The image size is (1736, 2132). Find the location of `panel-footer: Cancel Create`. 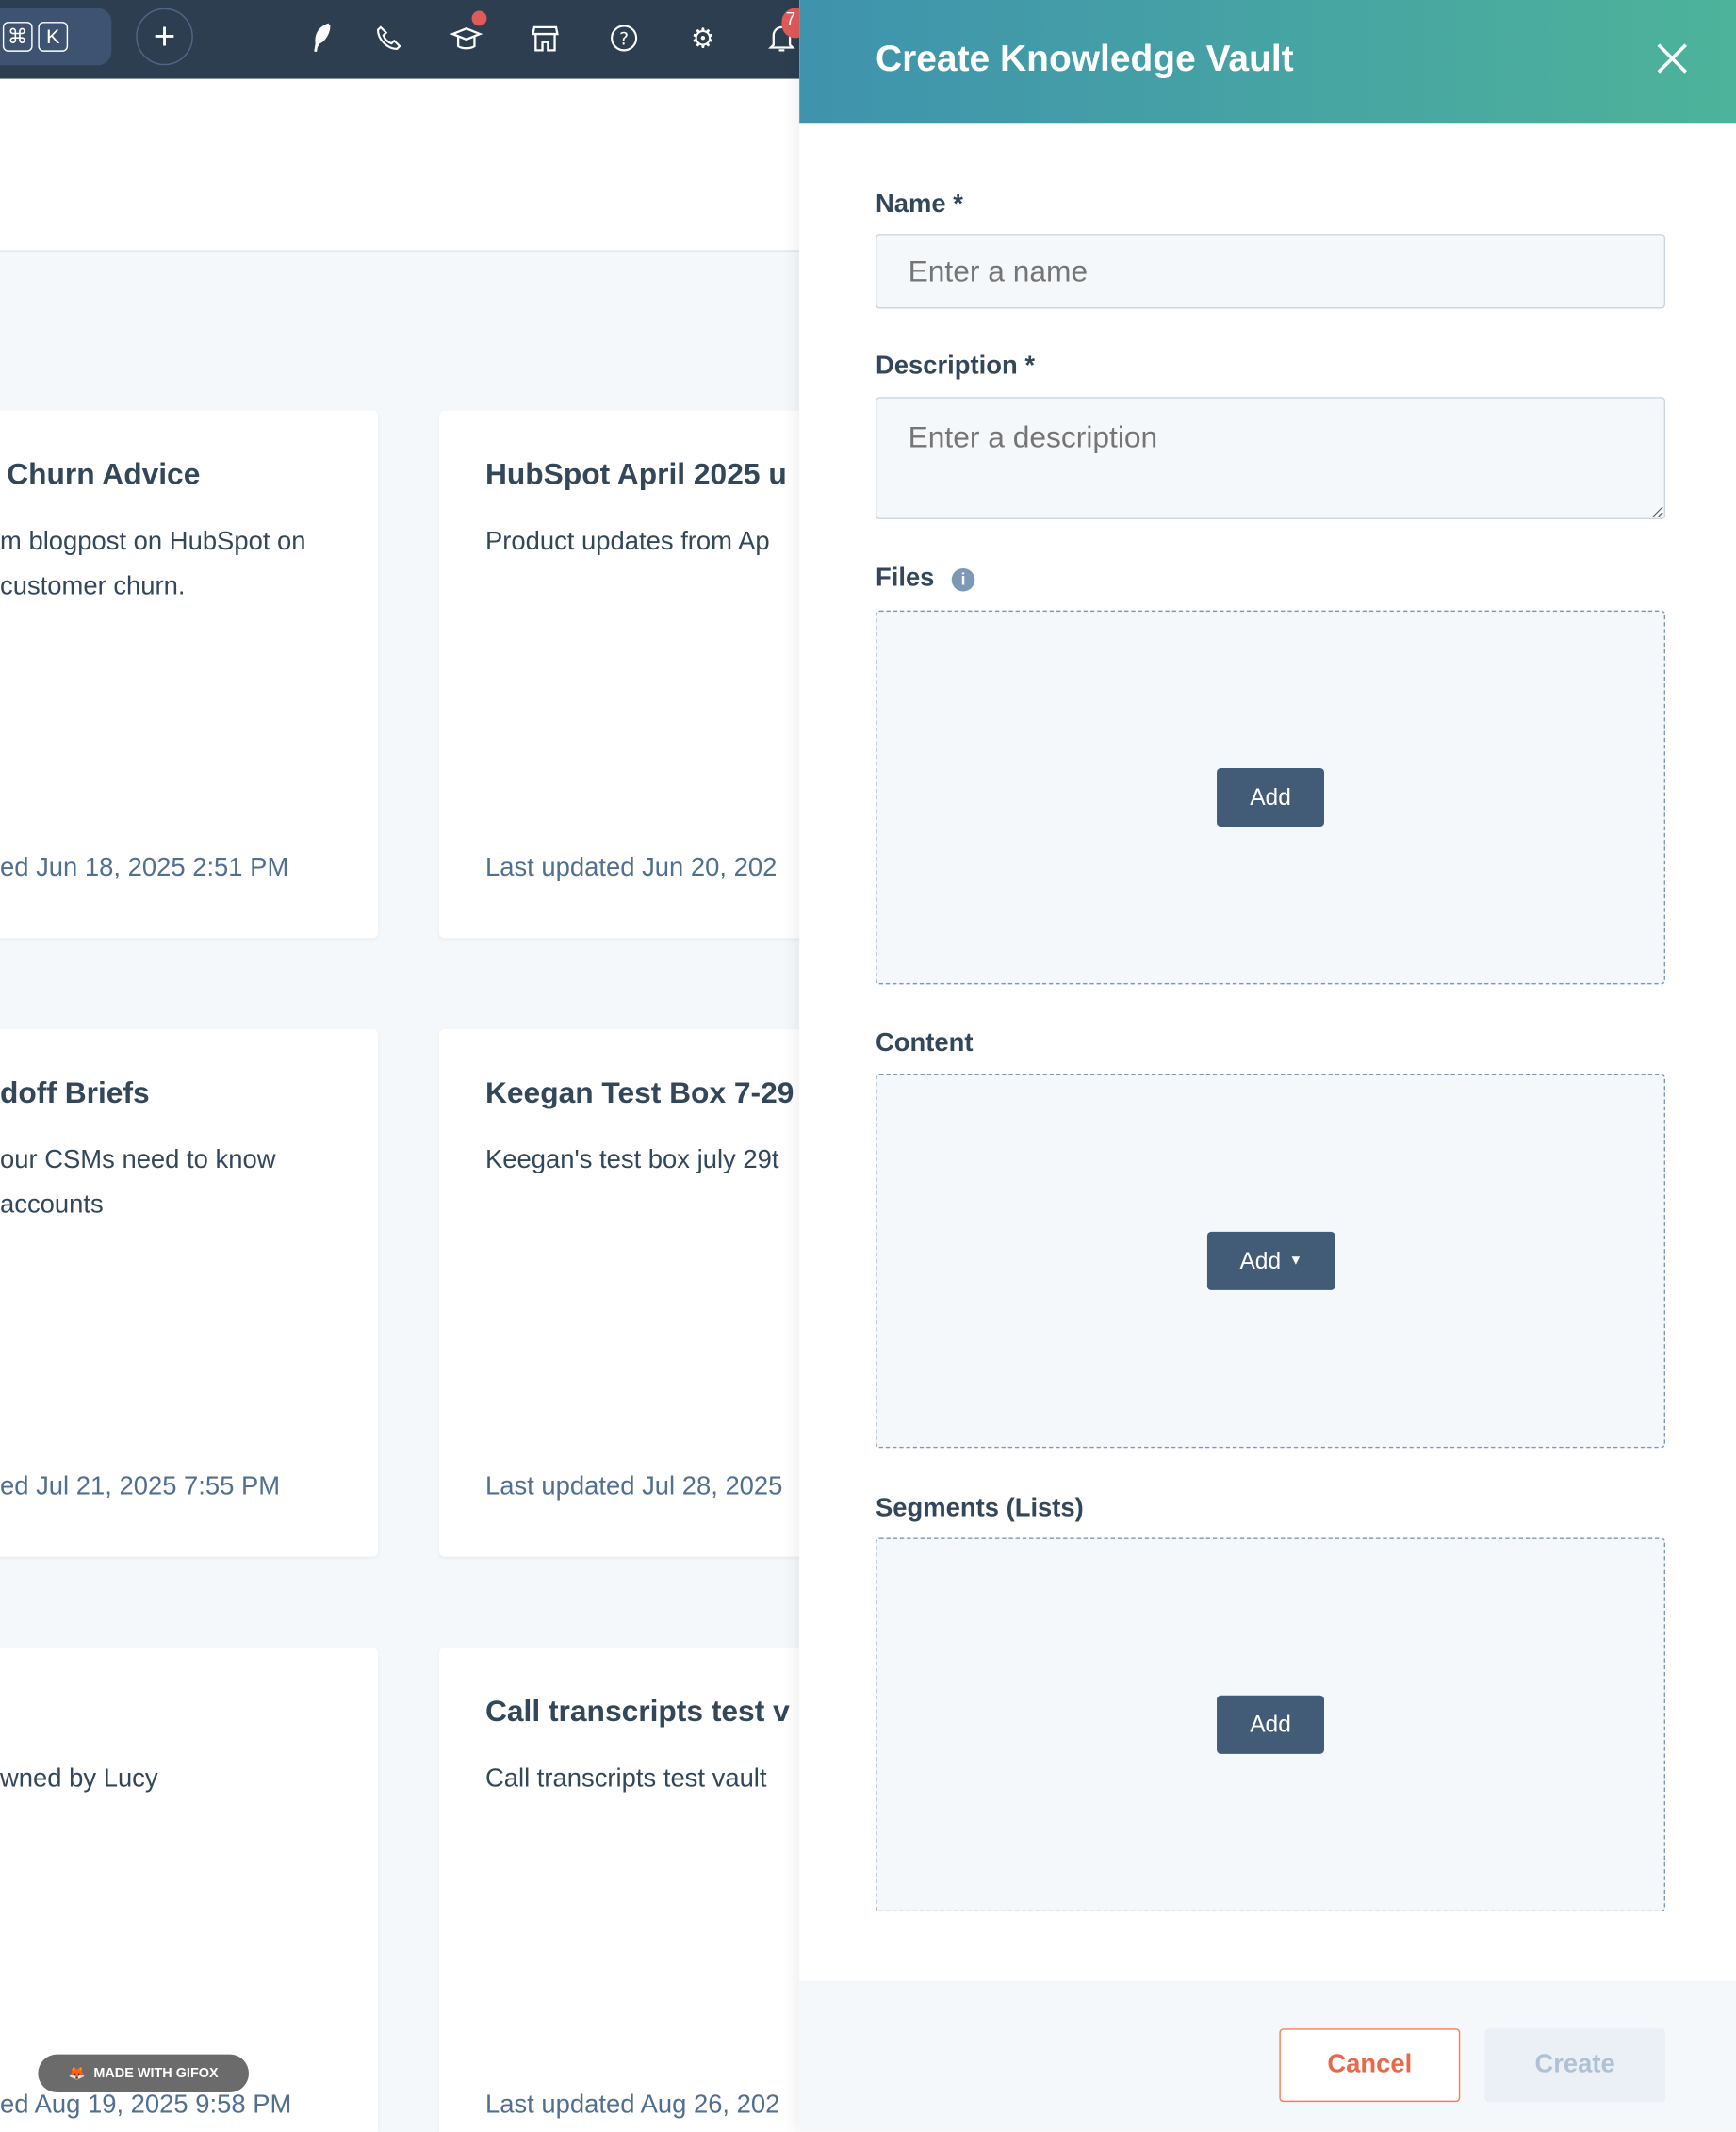

panel-footer: Cancel Create is located at coordinates (1267, 2056).